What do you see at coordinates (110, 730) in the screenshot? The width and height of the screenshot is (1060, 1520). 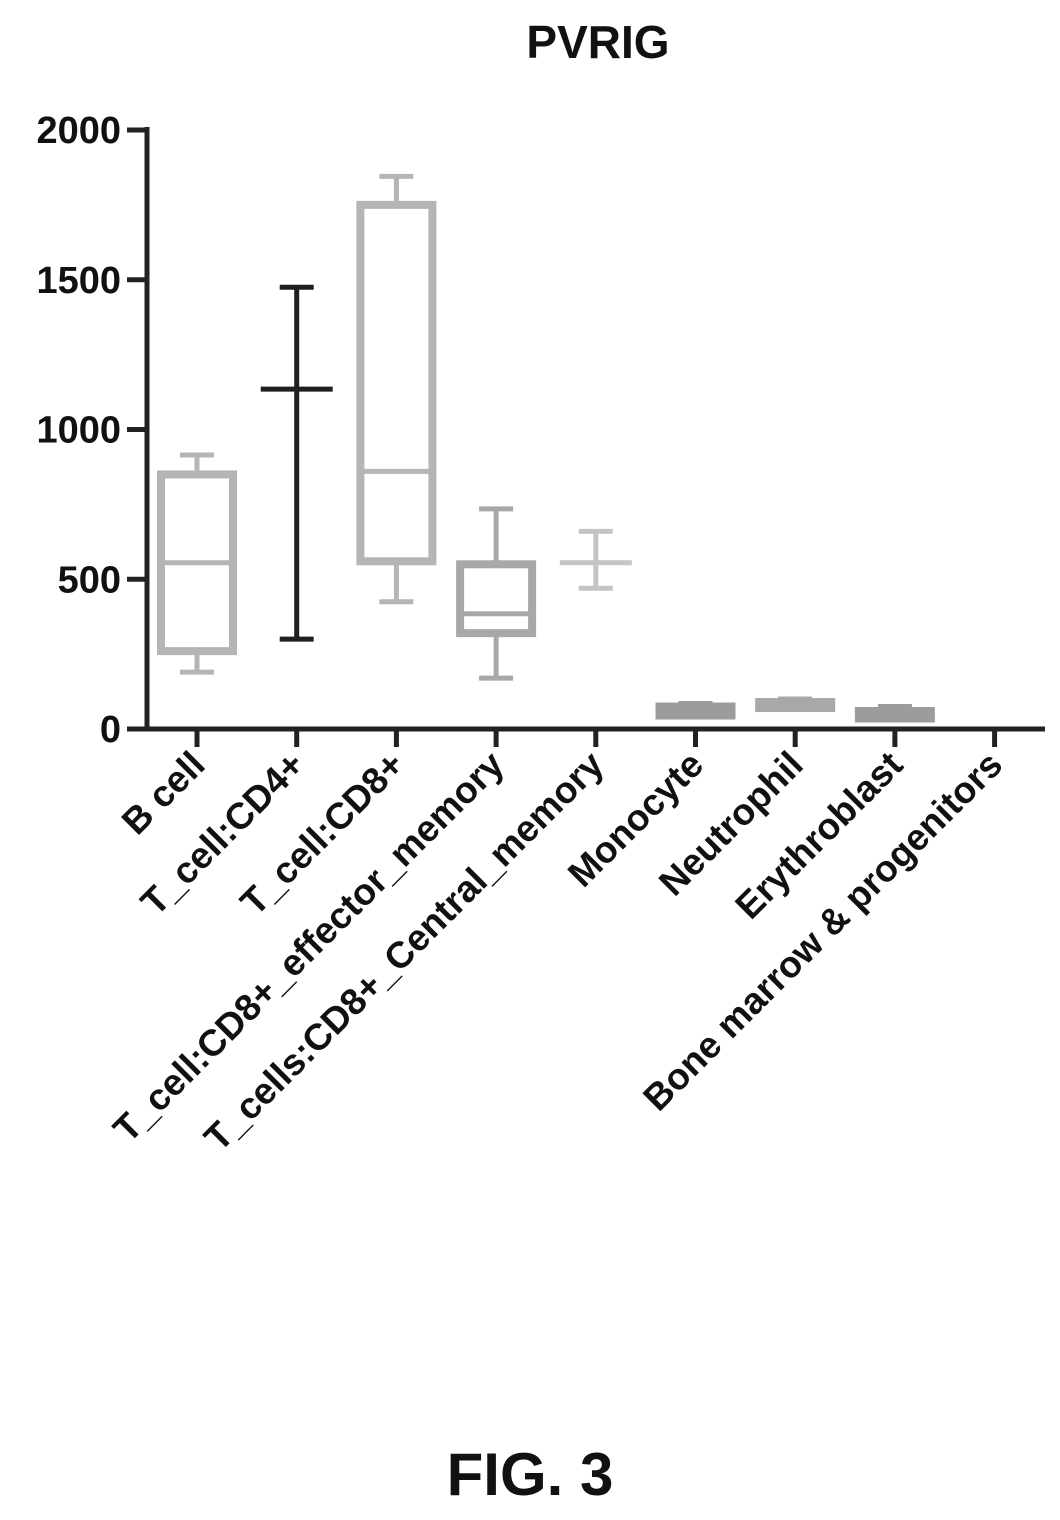 I see `y-tick-label: 0` at bounding box center [110, 730].